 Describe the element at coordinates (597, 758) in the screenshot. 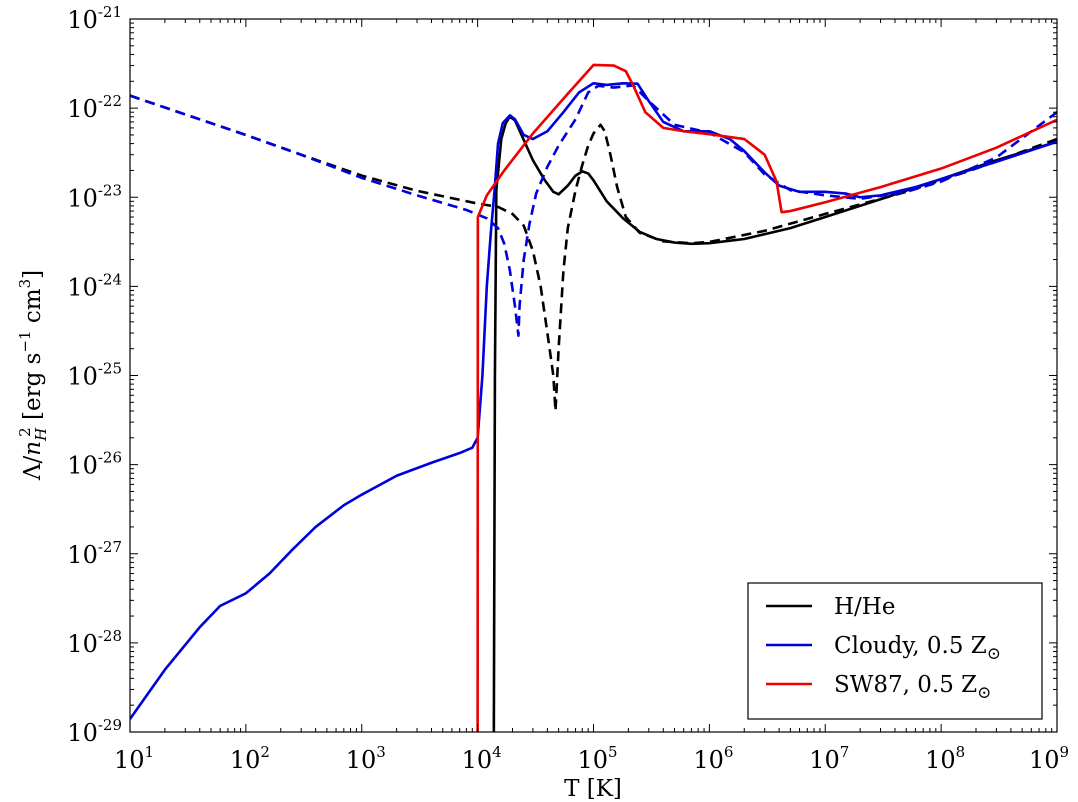

I see `x-tick-label: 10⁵` at that location.